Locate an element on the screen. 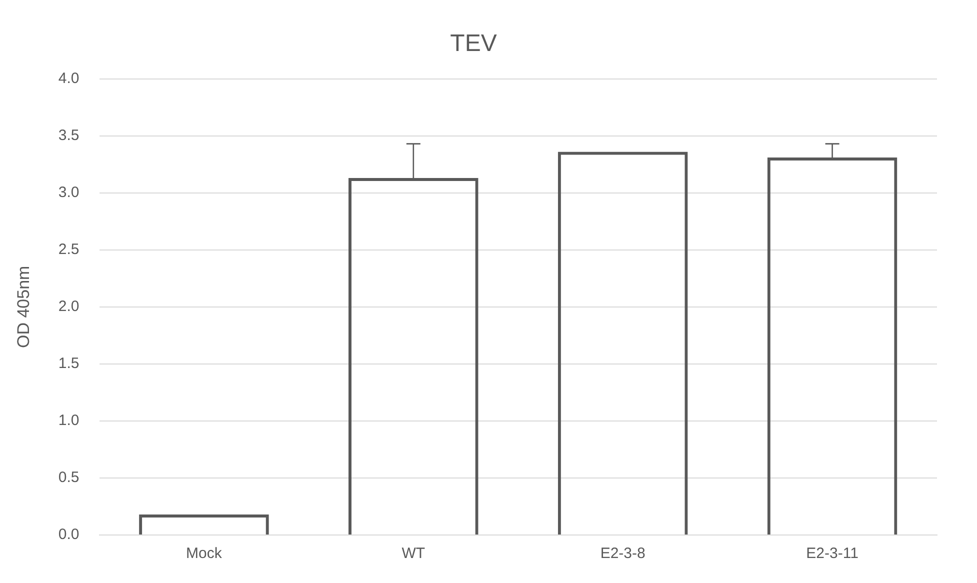  y-tick-label: 3.5 is located at coordinates (69, 135).